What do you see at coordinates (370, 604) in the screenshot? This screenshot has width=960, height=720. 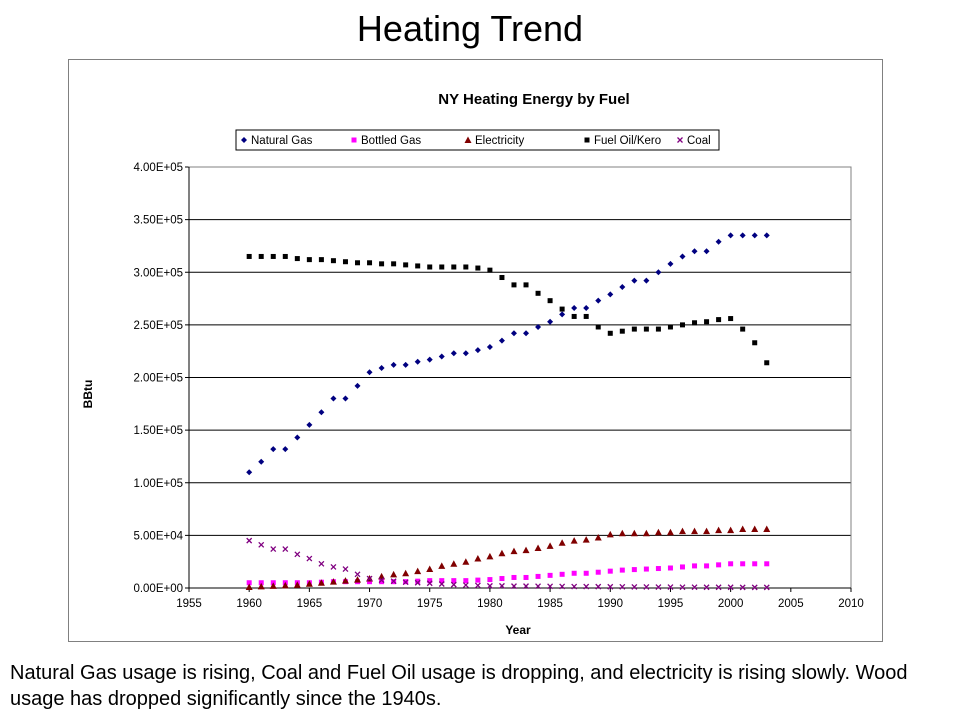 I see `x-tick-label: 1970` at bounding box center [370, 604].